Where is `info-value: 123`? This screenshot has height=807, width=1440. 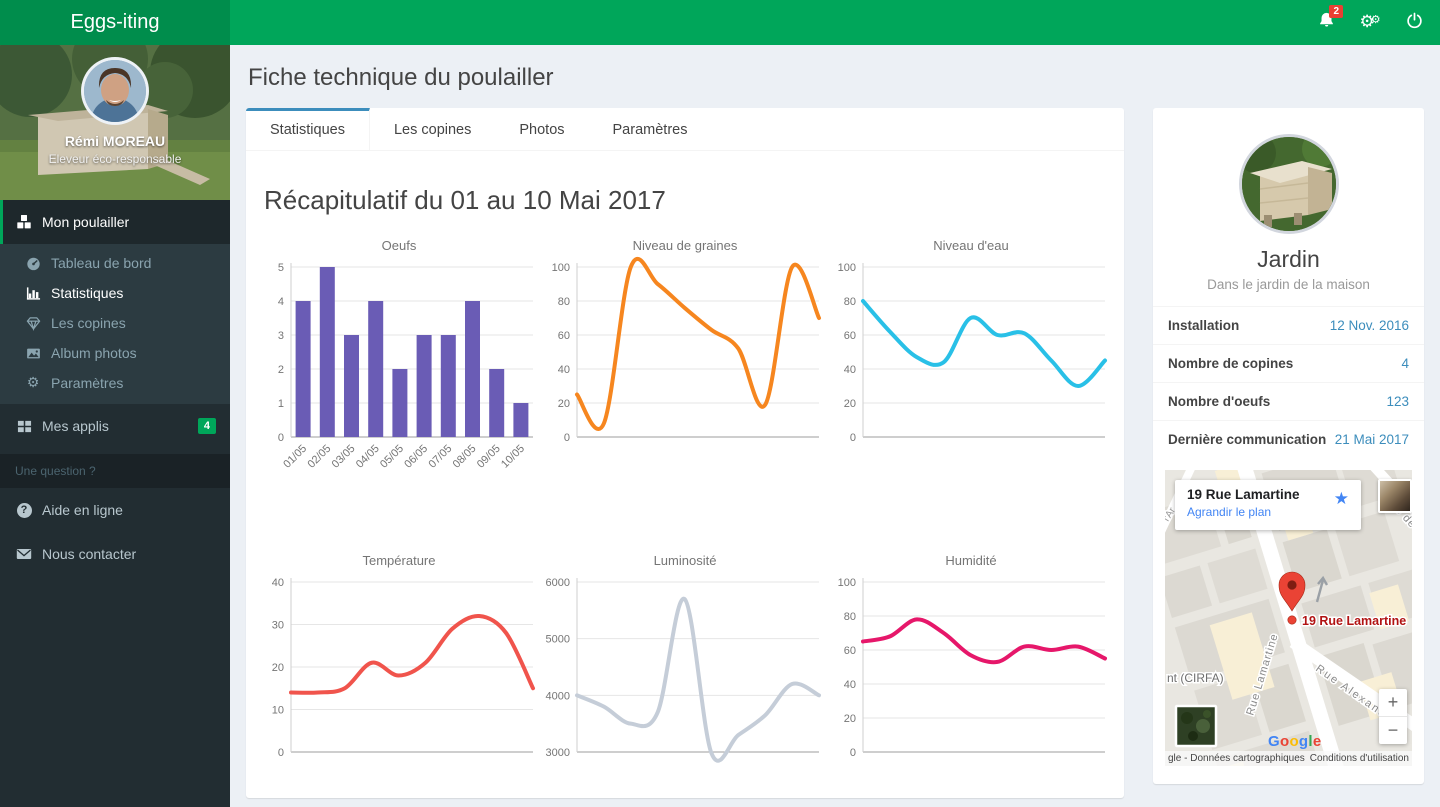
info-value: 123 is located at coordinates (1397, 401).